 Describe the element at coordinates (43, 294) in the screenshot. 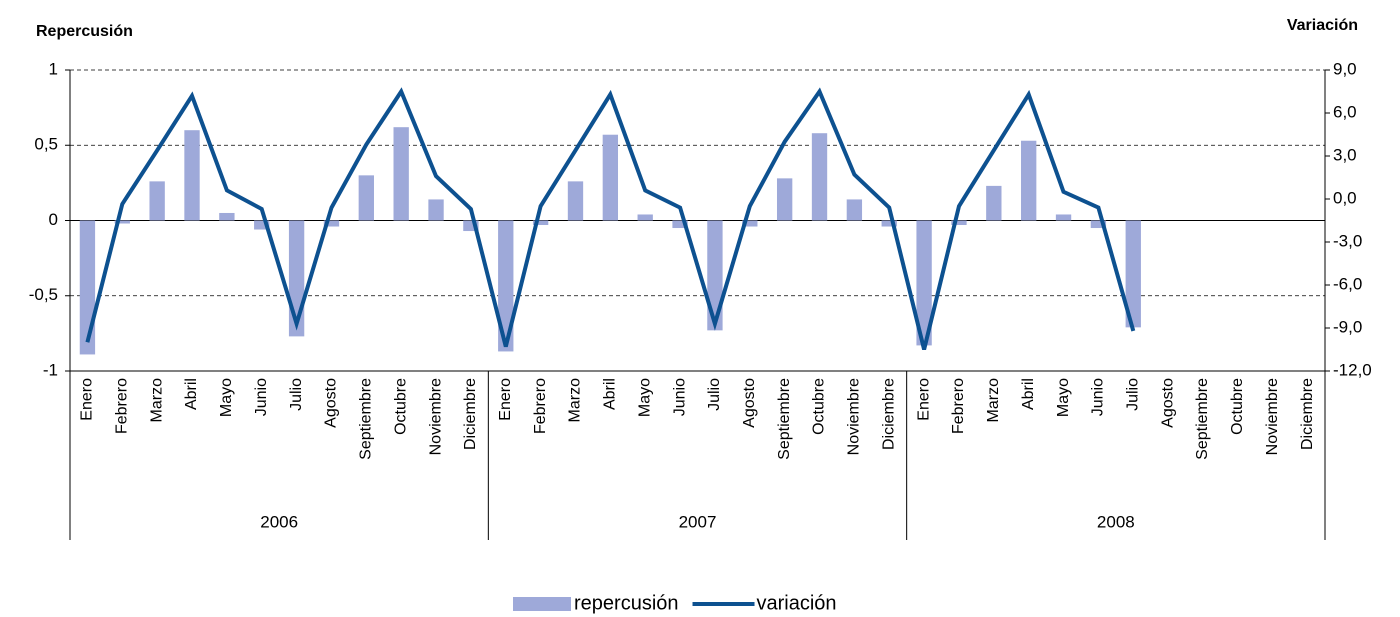

I see `y-tick-label: -0,5` at that location.